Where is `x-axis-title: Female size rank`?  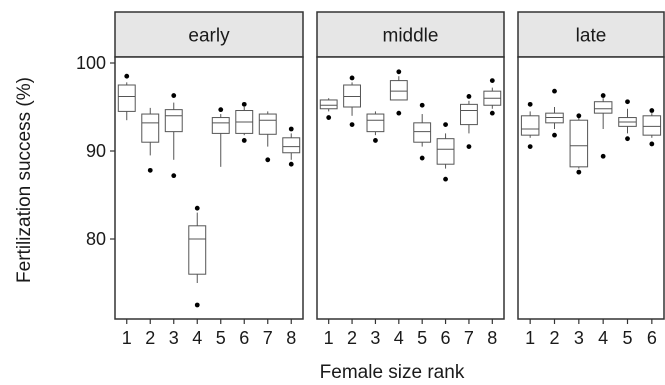
x-axis-title: Female size rank is located at coordinates (392, 372).